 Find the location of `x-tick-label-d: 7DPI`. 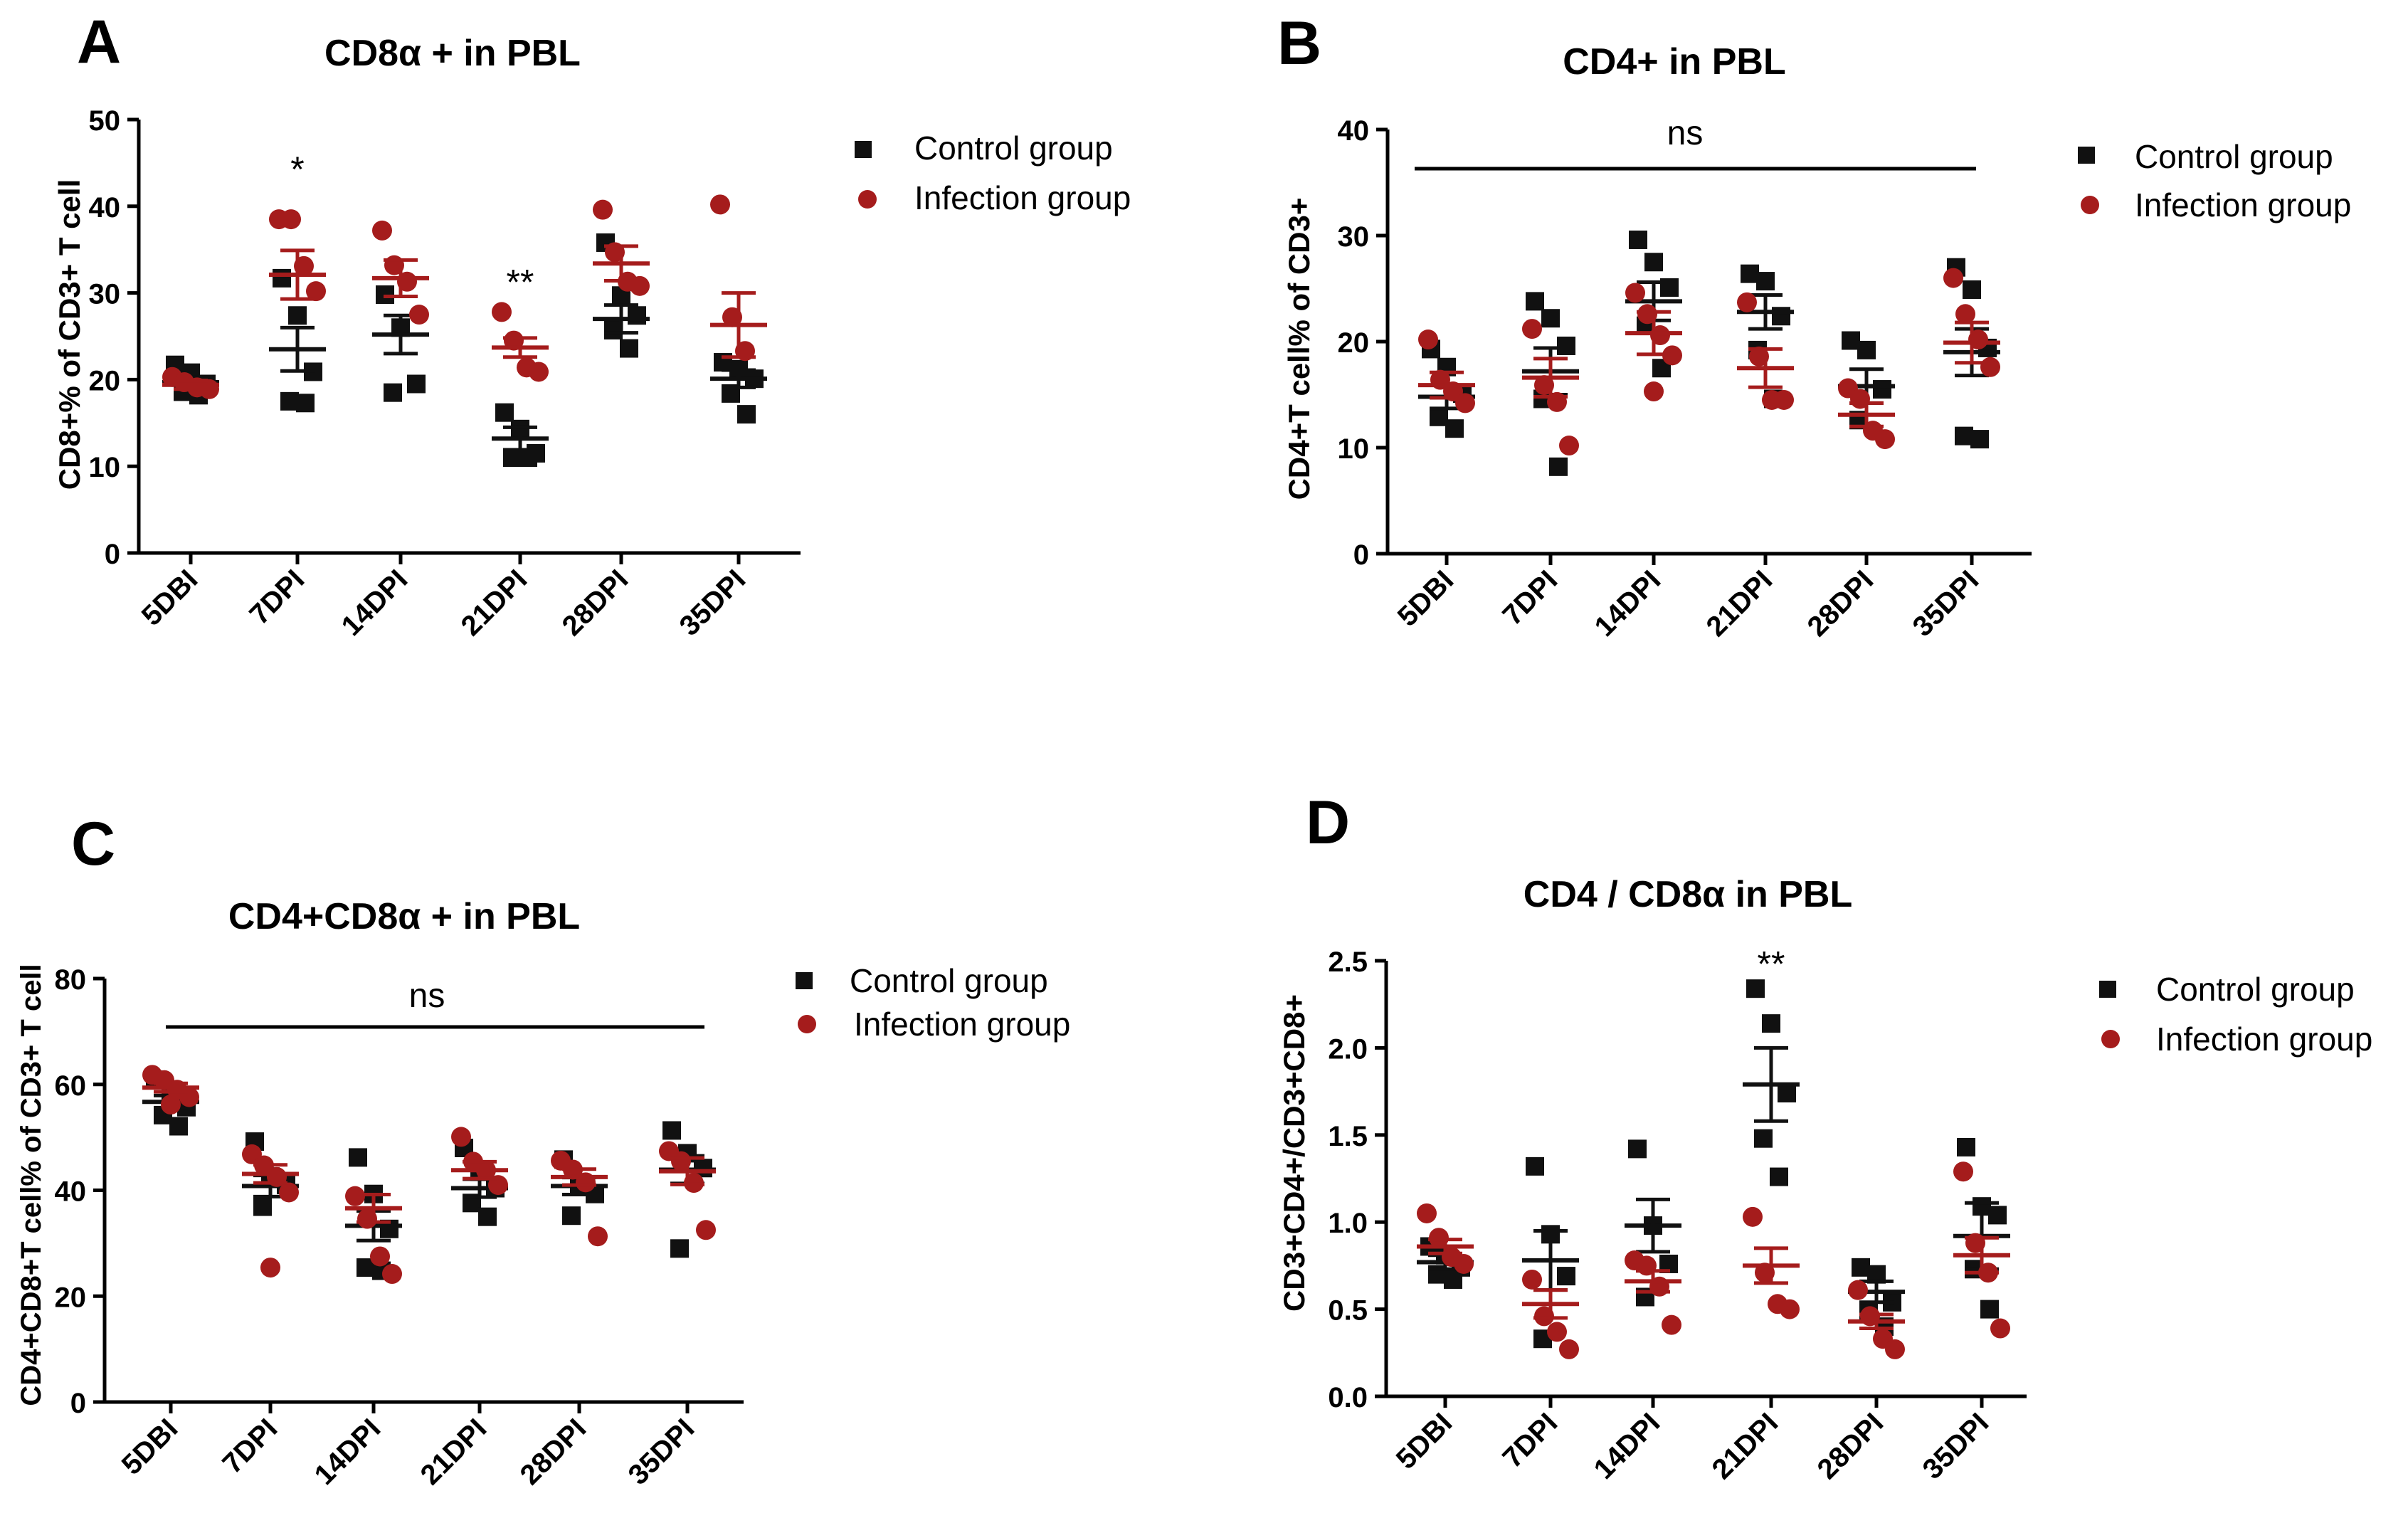

x-tick-label-d: 7DPI is located at coordinates (1529, 1440).